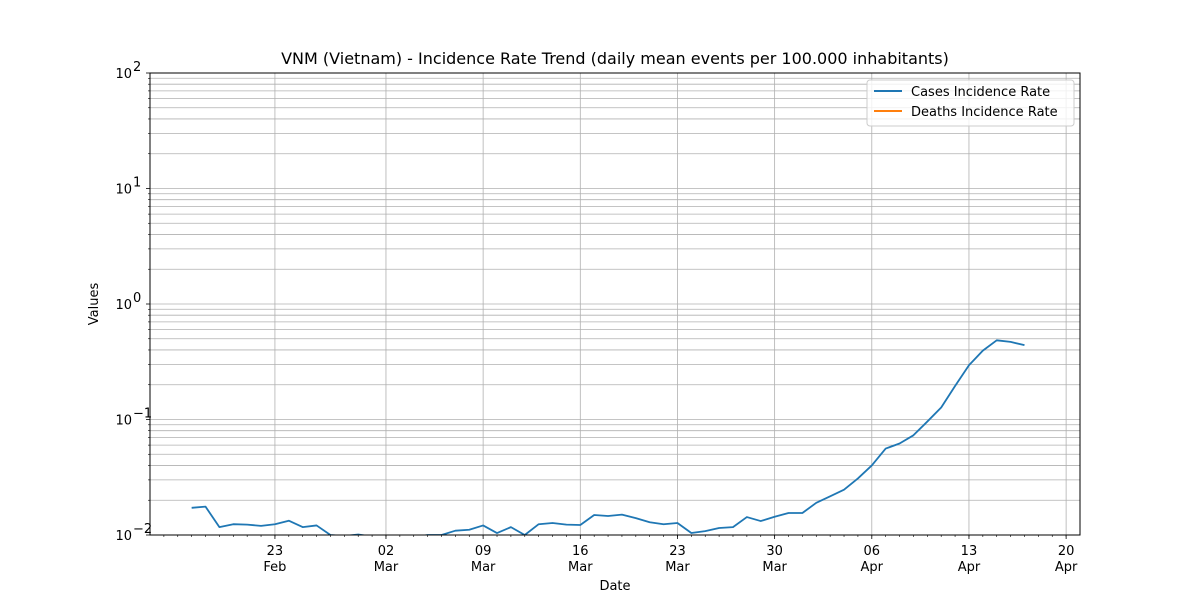 This screenshot has height=600, width=1200. What do you see at coordinates (137, 67) in the screenshot?
I see `y-tick-exponent: 2` at bounding box center [137, 67].